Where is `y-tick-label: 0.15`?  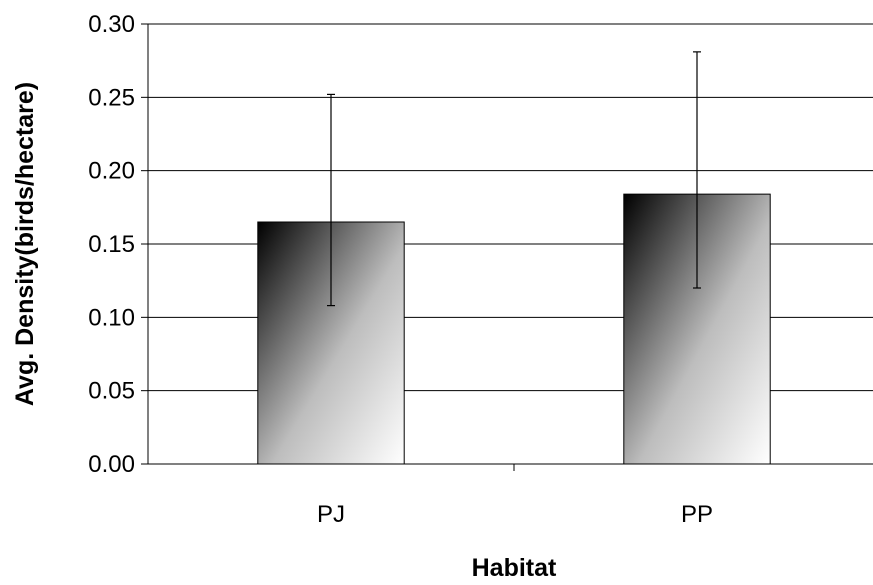 y-tick-label: 0.15 is located at coordinates (111, 244).